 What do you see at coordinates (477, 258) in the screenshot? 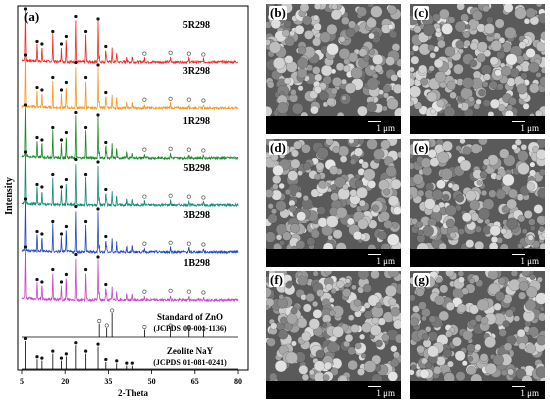
I see `sem-scale-bar-e: 1 μm` at bounding box center [477, 258].